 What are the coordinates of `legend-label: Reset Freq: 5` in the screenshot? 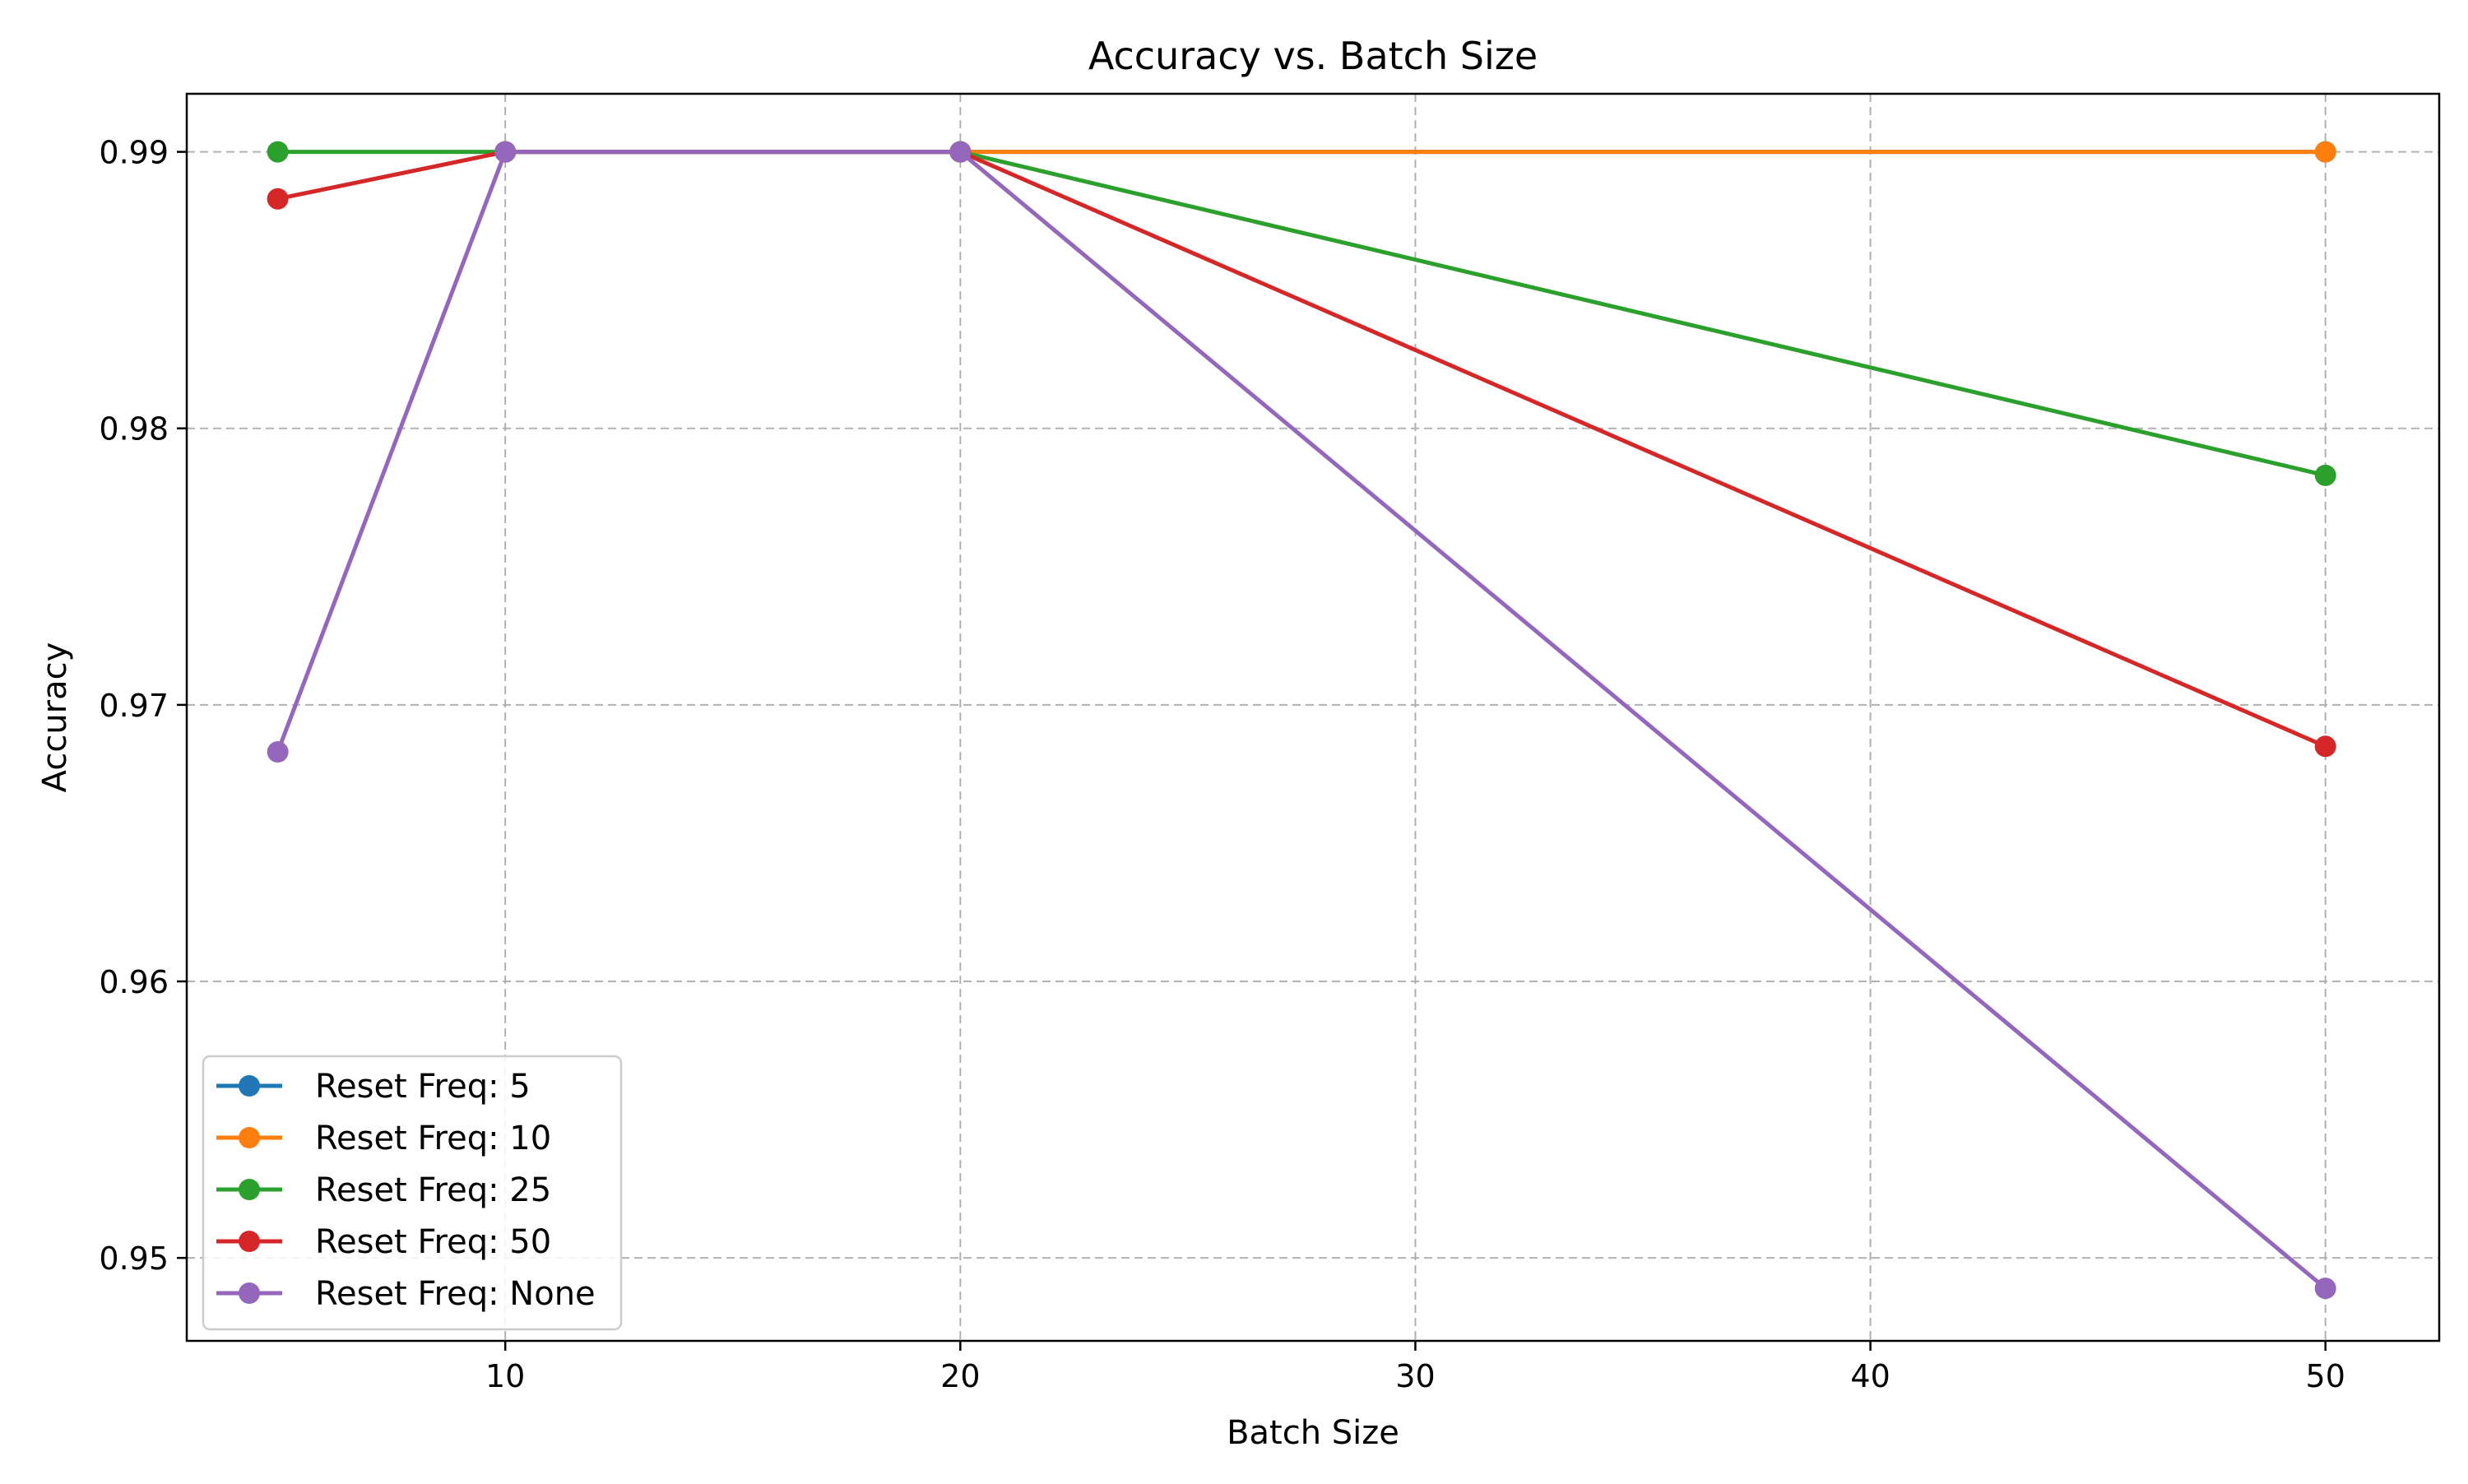 It's located at (423, 1087).